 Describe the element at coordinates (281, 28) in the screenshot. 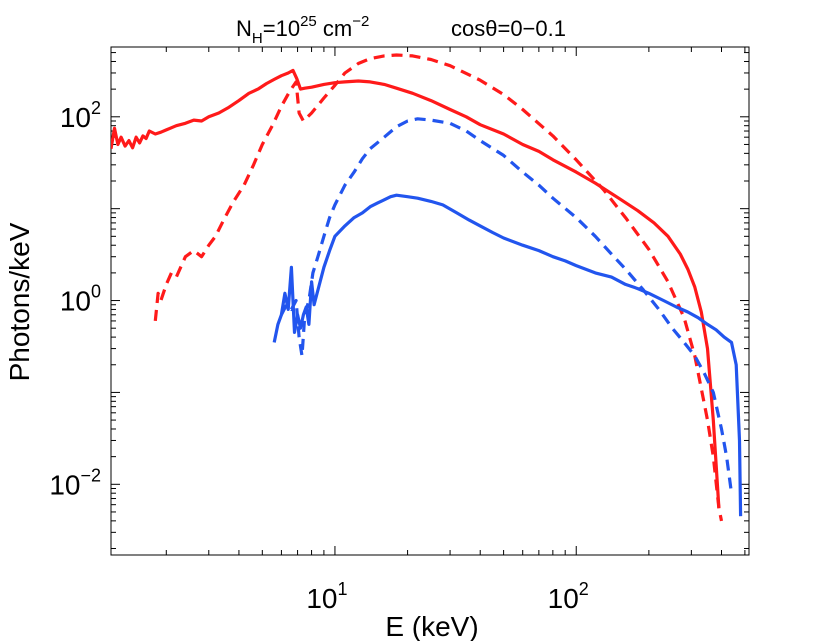

I see `title-nh-value: =10` at that location.